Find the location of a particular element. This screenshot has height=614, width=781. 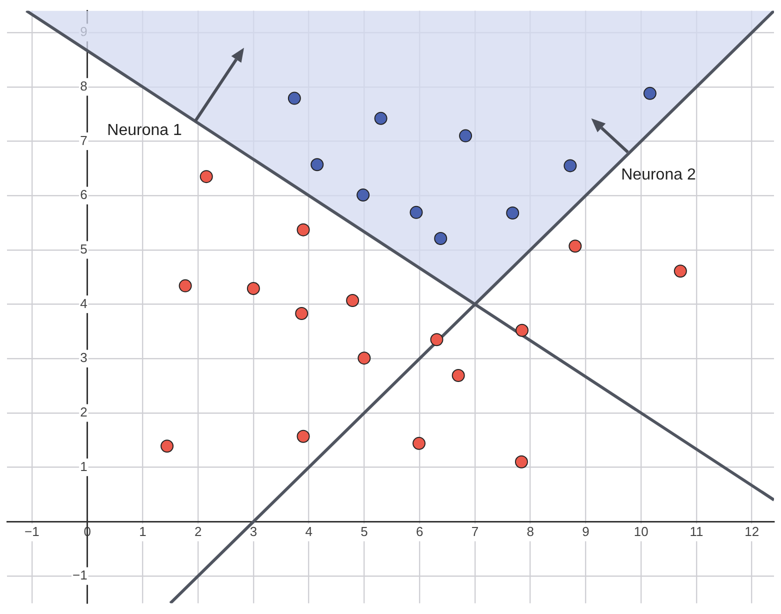

x-tick-label: 12 is located at coordinates (752, 532).